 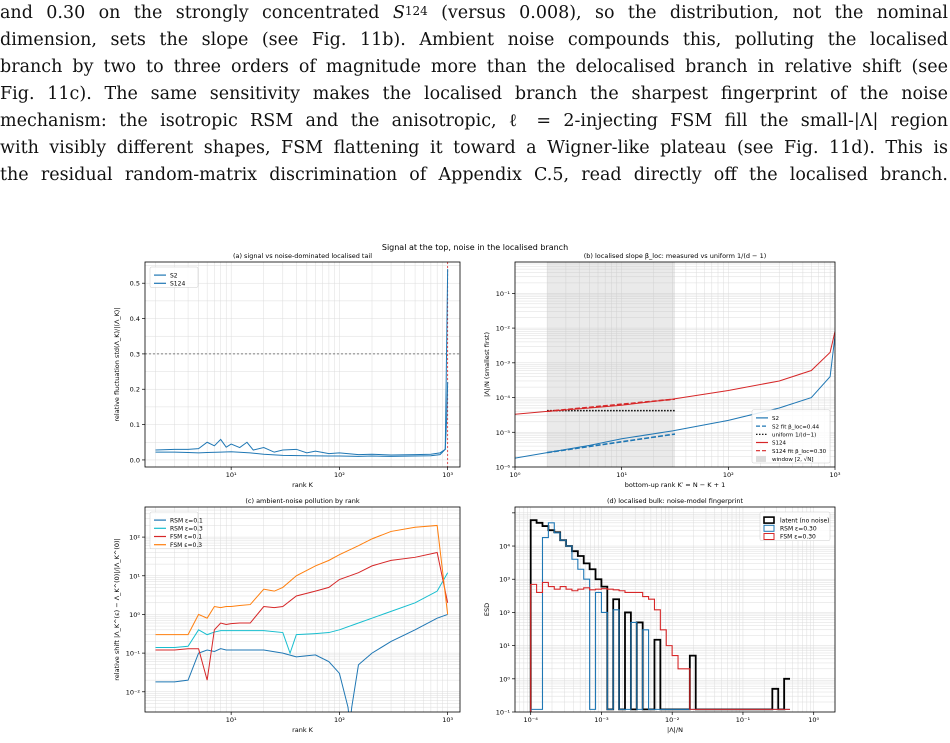 What do you see at coordinates (135, 354) in the screenshot?
I see `y-tick-label: 0.3` at bounding box center [135, 354].